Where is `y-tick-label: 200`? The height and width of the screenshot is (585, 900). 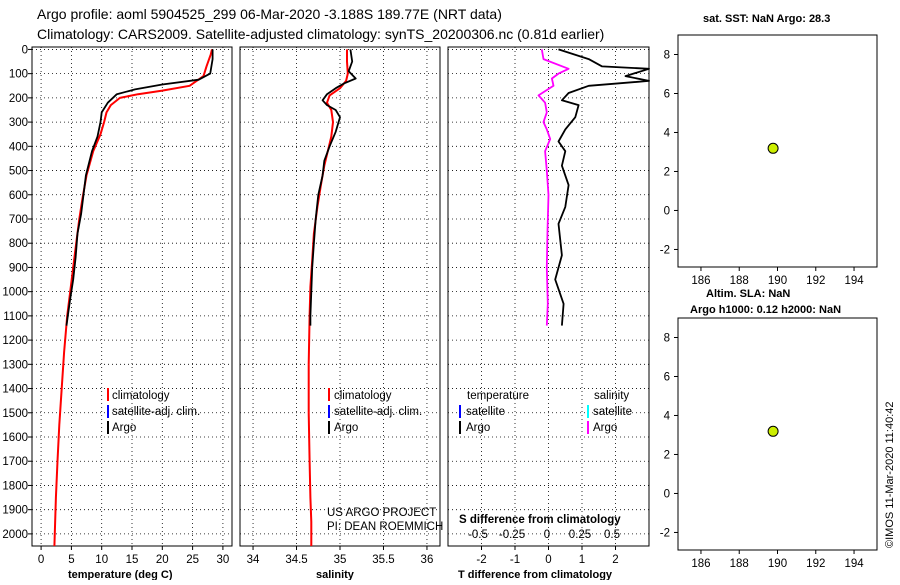 y-tick-label: 200 is located at coordinates (18, 99).